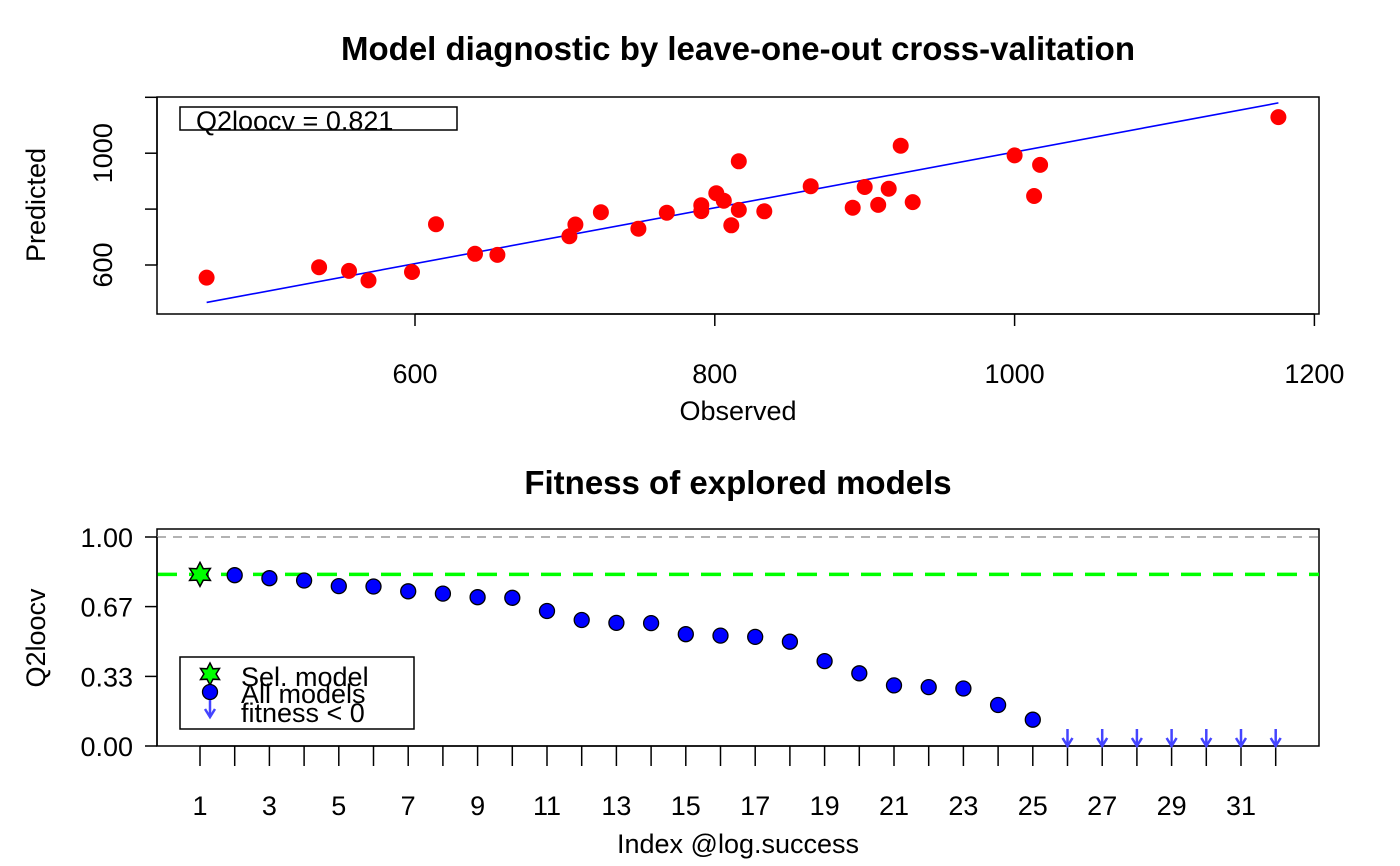 The width and height of the screenshot is (1400, 866). Describe the element at coordinates (414, 374) in the screenshot. I see `x-tick-label: 600` at that location.